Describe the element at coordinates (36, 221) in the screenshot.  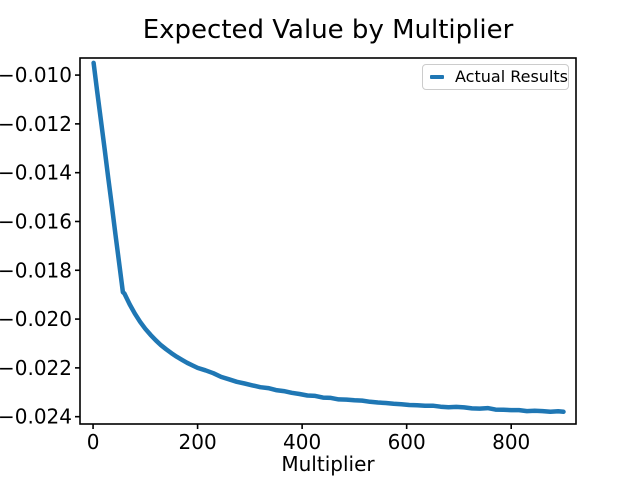
I see `y-tick-label: −0.016` at that location.